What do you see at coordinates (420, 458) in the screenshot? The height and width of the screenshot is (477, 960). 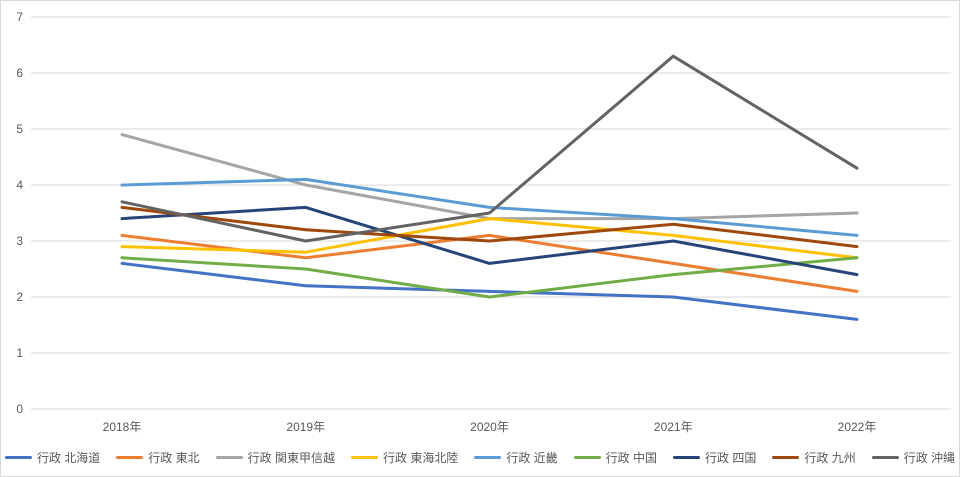 I see `legend-label: 行政 東海北陸` at bounding box center [420, 458].